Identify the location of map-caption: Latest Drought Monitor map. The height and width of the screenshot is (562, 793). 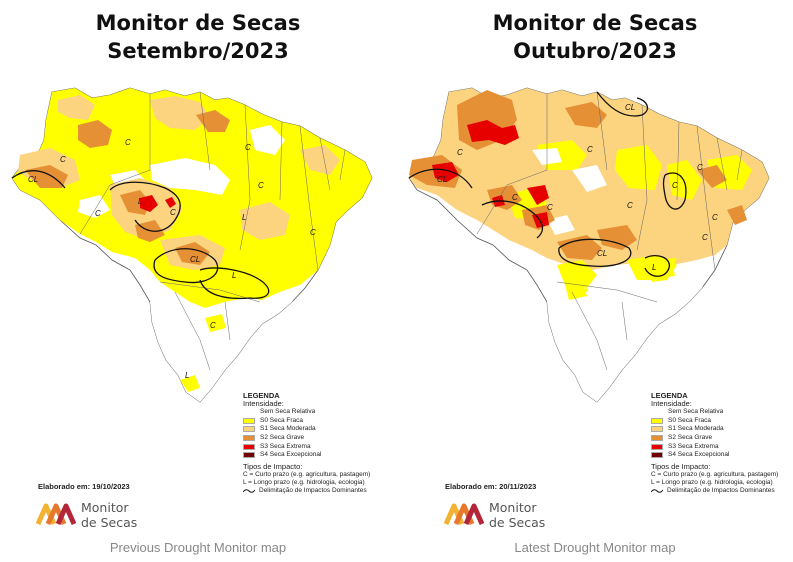
(595, 547).